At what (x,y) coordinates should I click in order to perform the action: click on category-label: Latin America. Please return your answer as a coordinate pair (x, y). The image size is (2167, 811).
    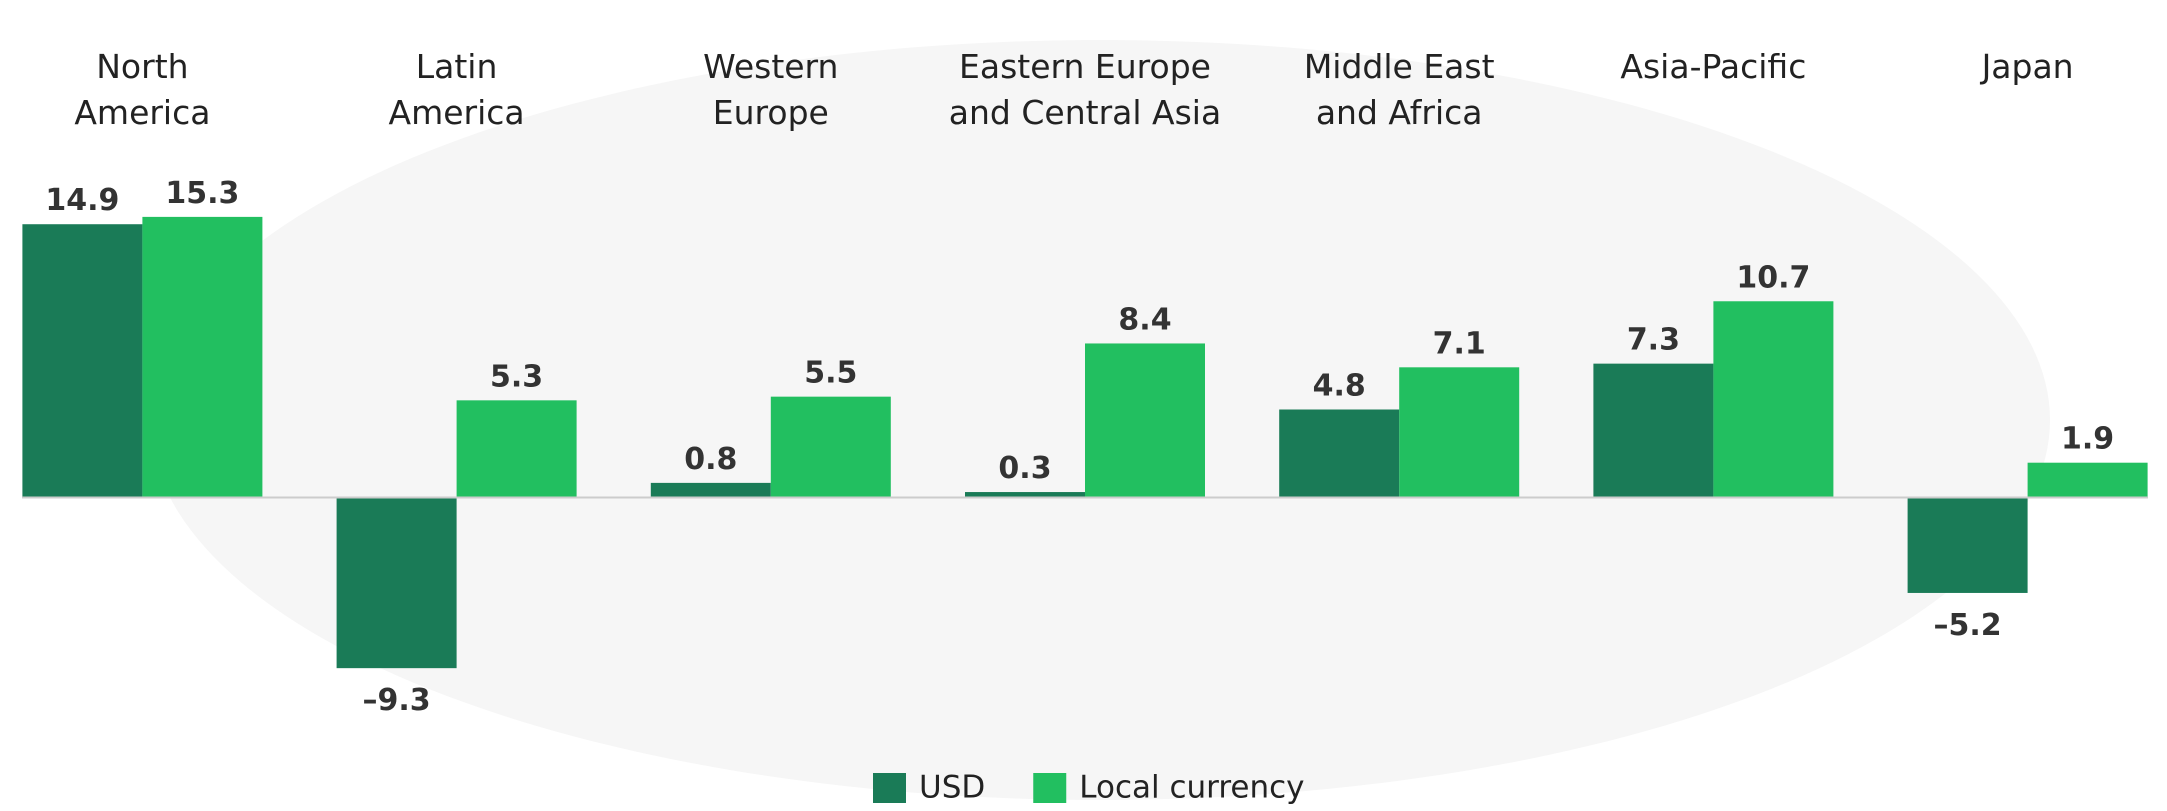
    Looking at the image, I should click on (456, 89).